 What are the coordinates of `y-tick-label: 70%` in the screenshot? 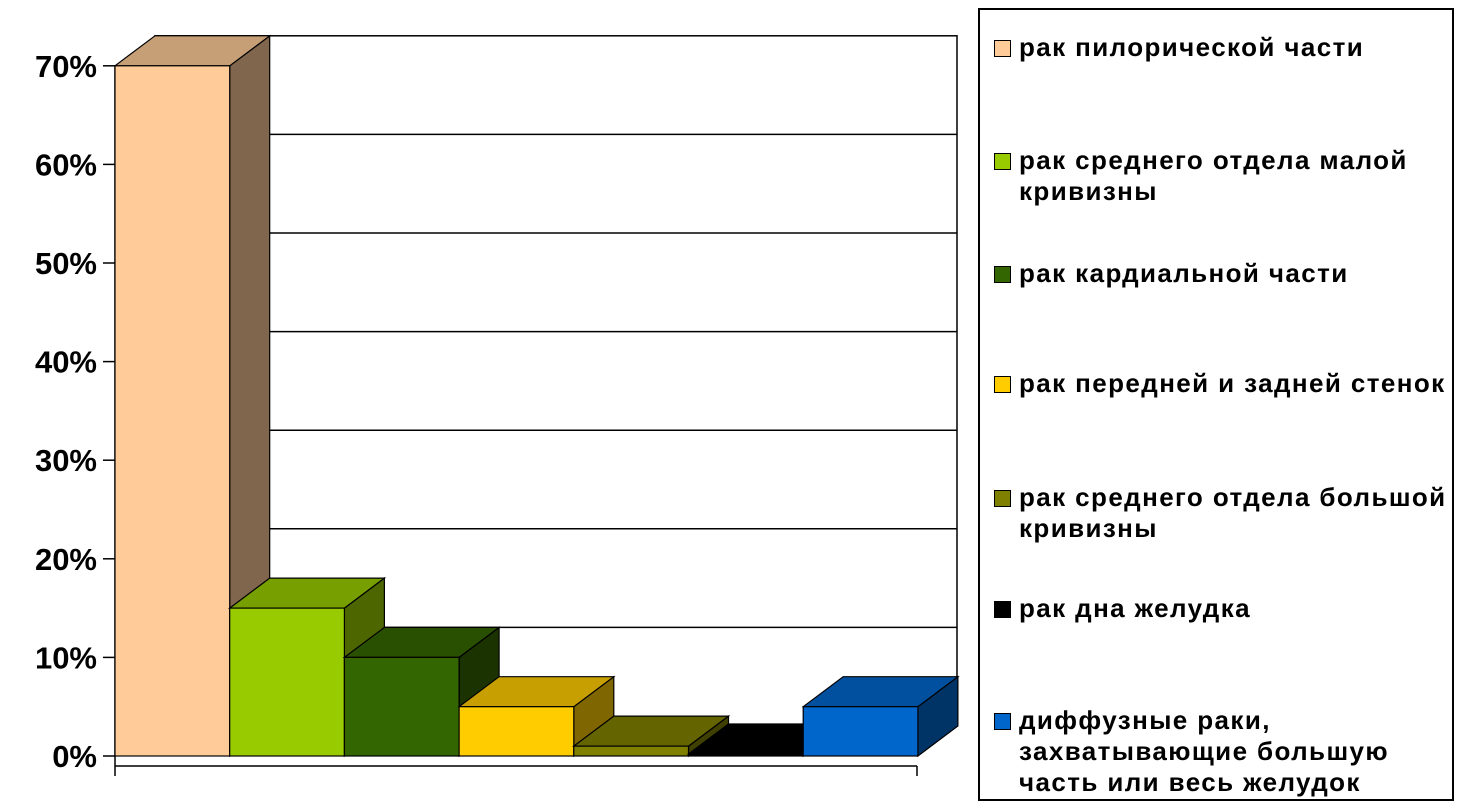 It's located at (66, 66).